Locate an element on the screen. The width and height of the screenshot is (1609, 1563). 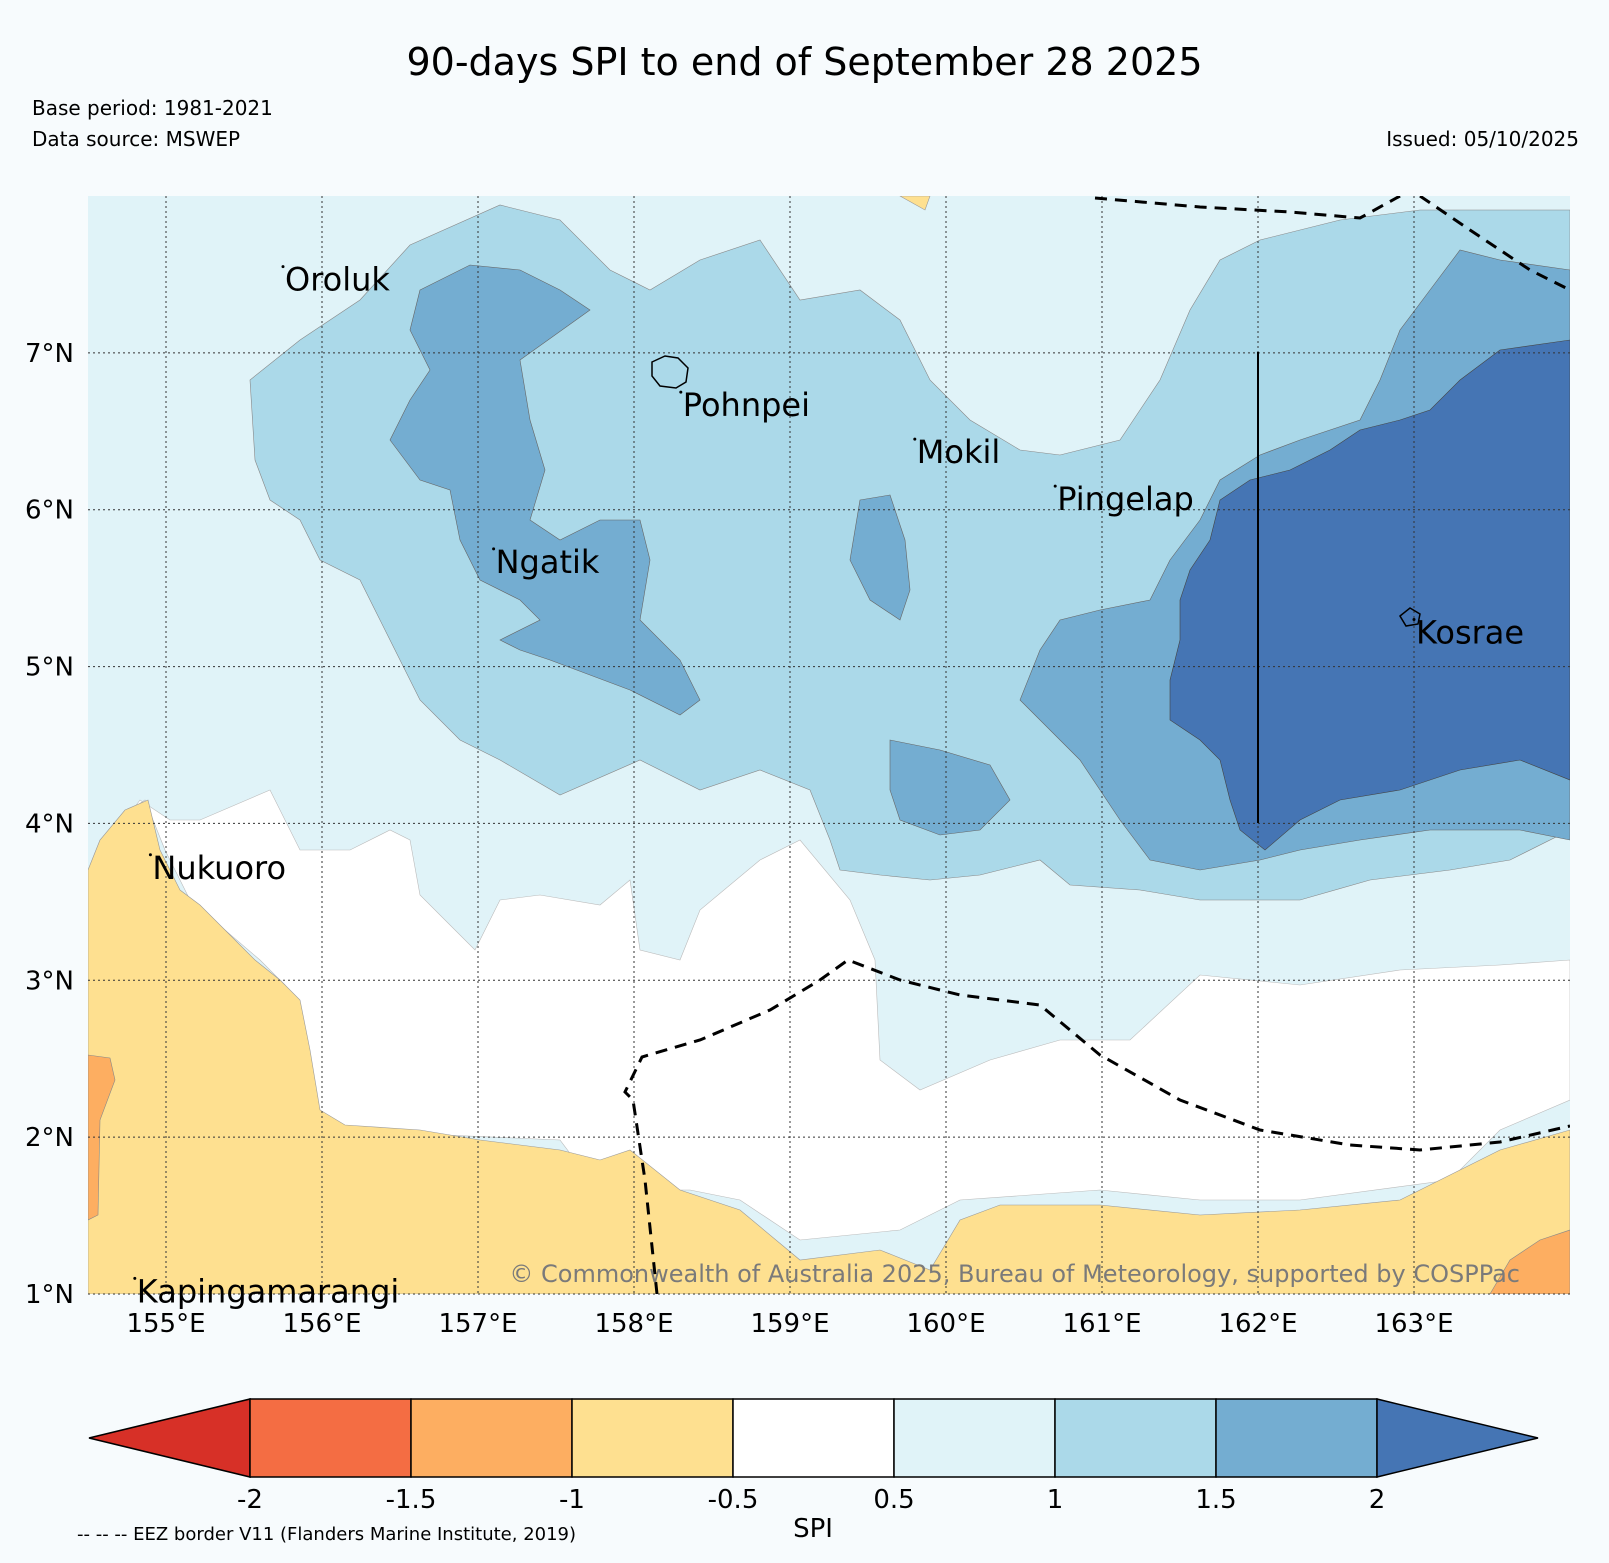
lon-tick-label: 156°E is located at coordinates (321, 1324).